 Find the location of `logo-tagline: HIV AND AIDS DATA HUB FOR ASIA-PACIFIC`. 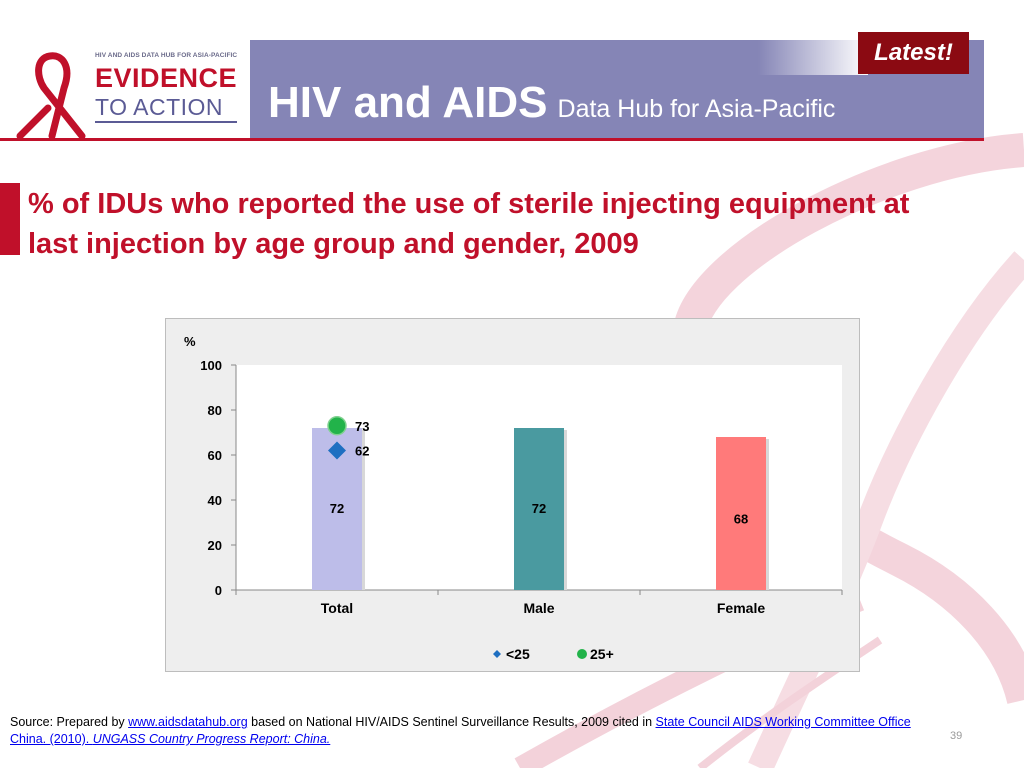

logo-tagline: HIV AND AIDS DATA HUB FOR ASIA-PACIFIC is located at coordinates (166, 55).